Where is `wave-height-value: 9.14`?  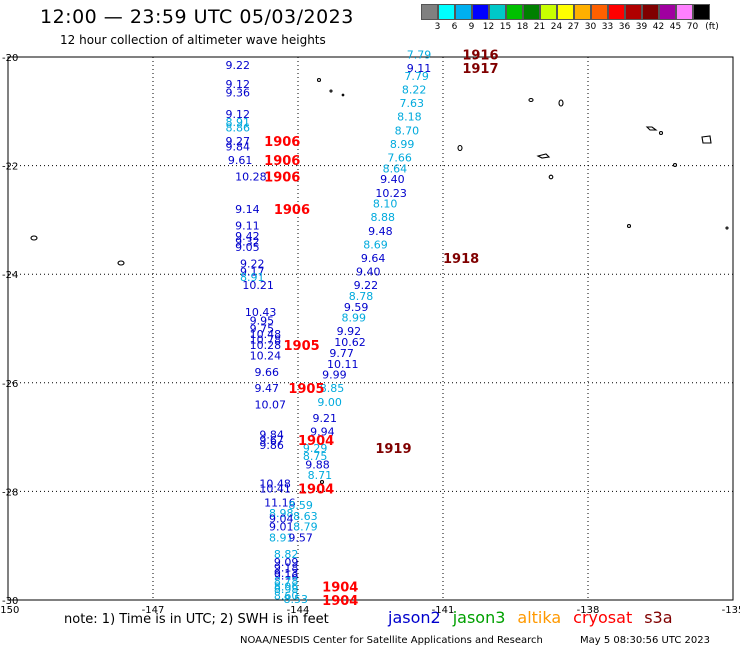 wave-height-value: 9.14 is located at coordinates (247, 209).